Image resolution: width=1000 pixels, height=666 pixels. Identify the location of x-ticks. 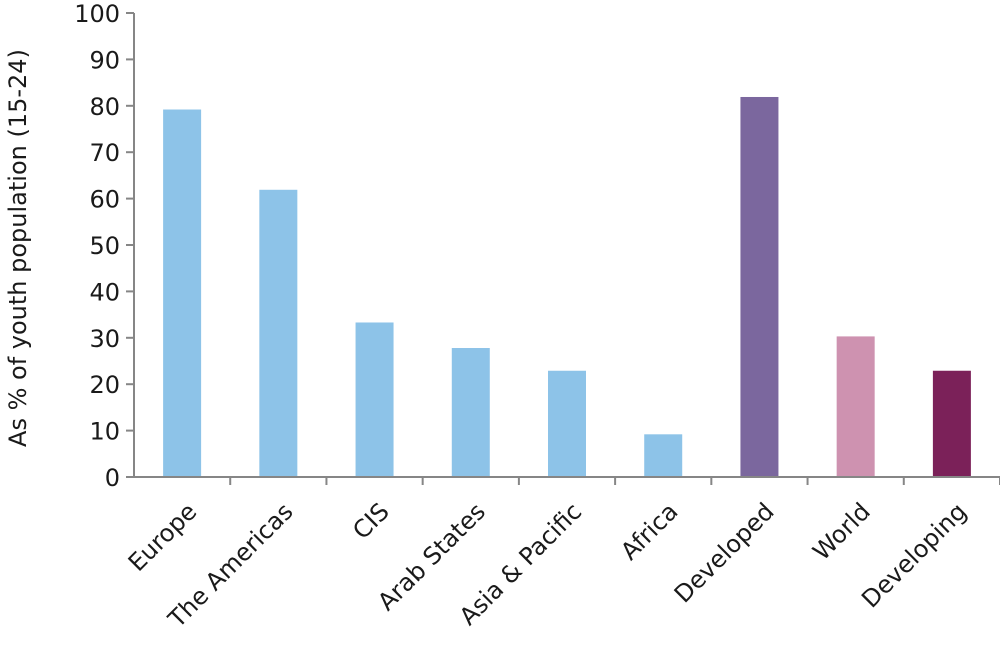
(614, 481).